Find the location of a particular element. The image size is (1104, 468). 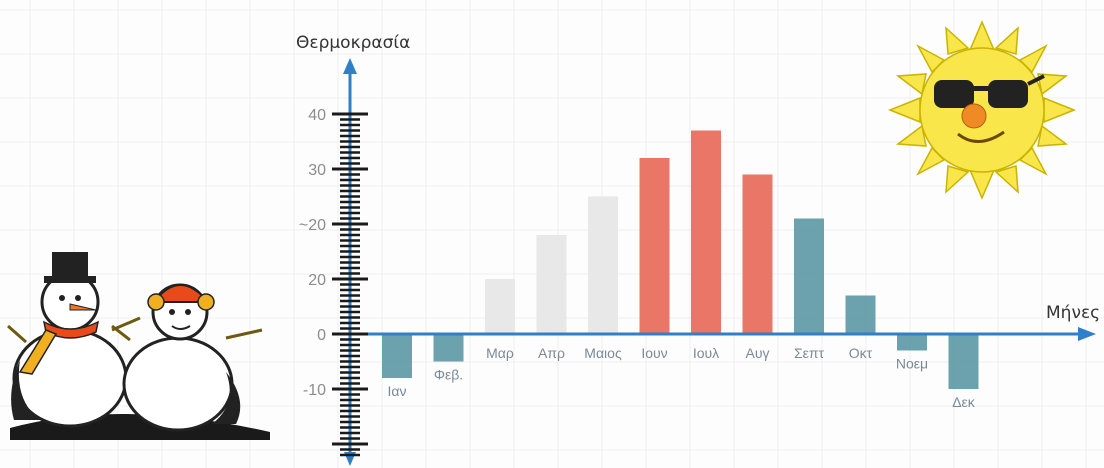

month-label: Σεπτ is located at coordinates (809, 353).